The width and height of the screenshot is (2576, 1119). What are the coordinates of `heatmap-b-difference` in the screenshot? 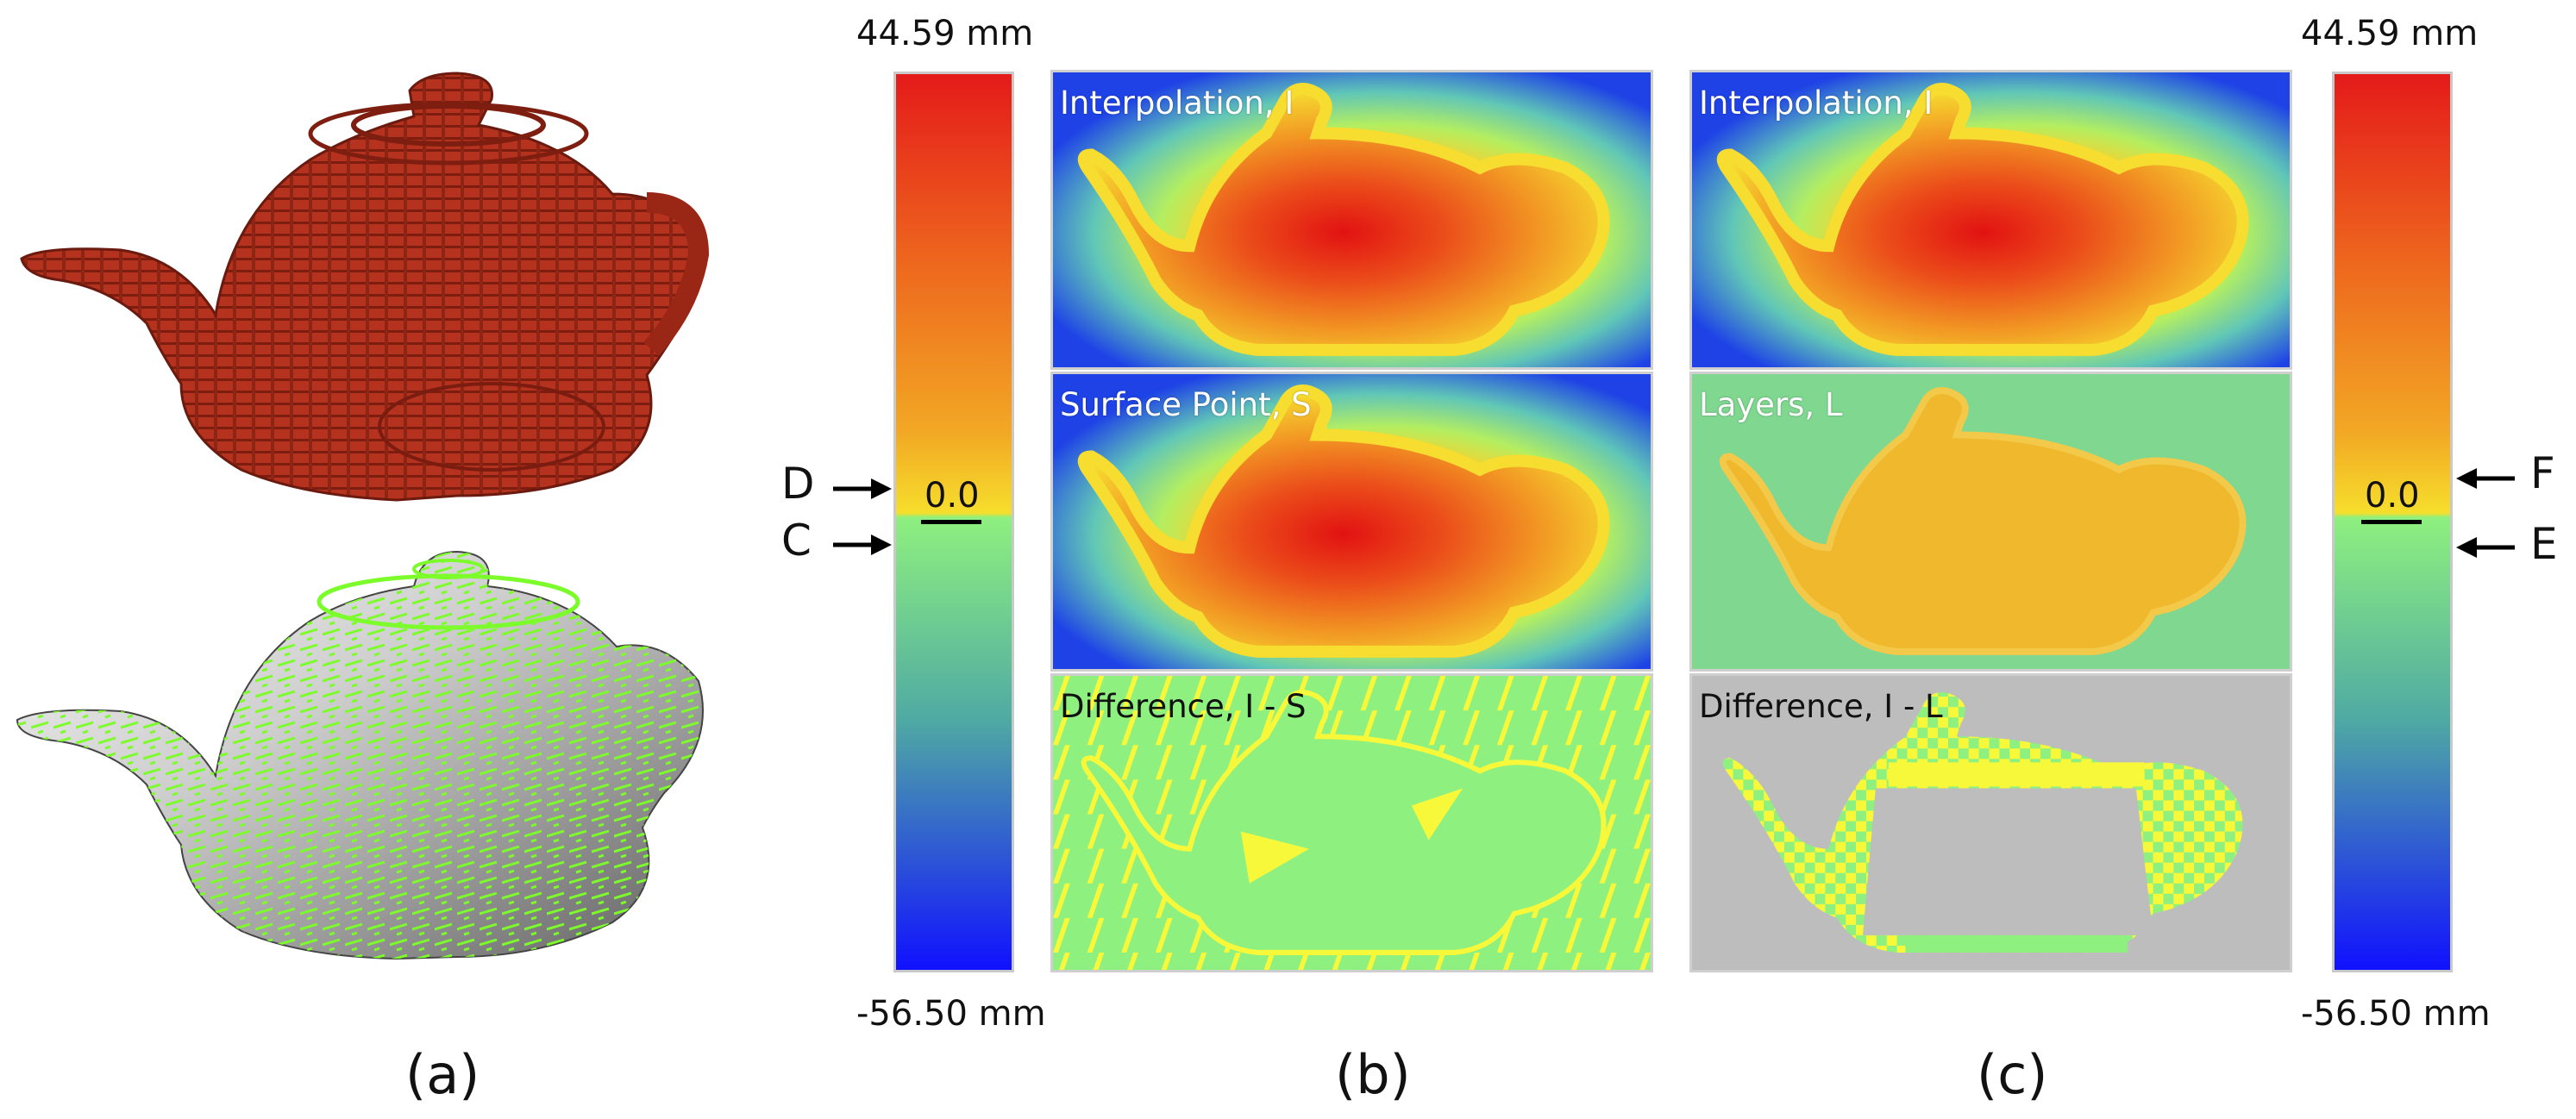 It's located at (1352, 823).